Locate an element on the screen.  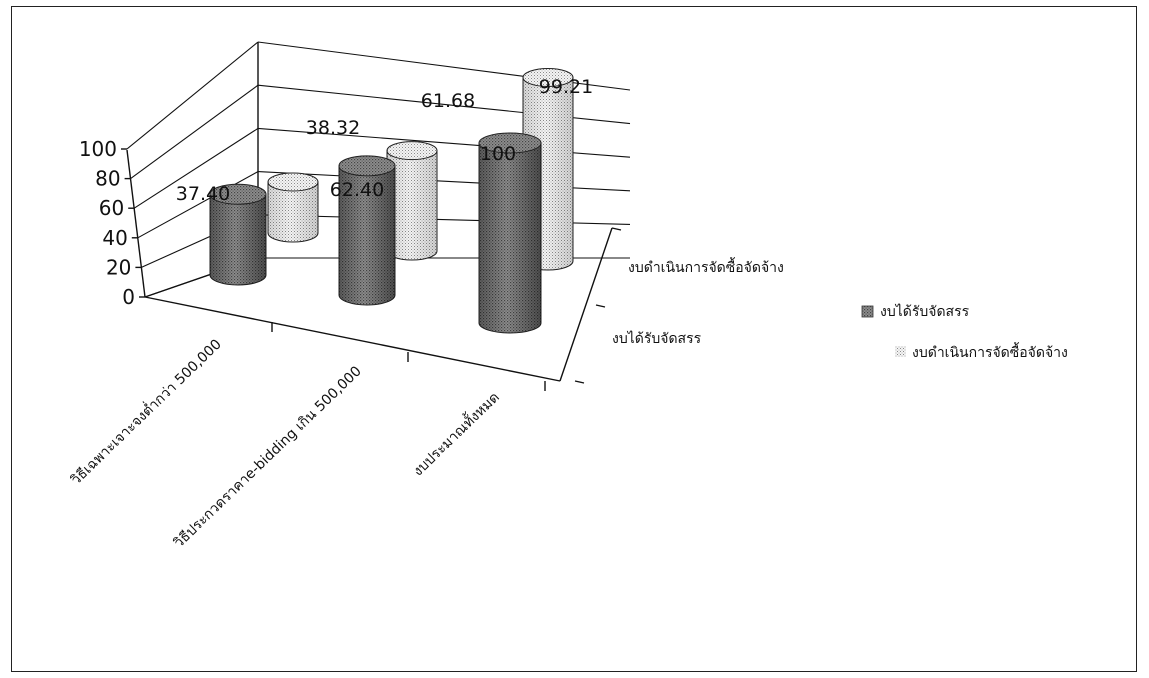
y-tick-label: 100 is located at coordinates (98, 149).